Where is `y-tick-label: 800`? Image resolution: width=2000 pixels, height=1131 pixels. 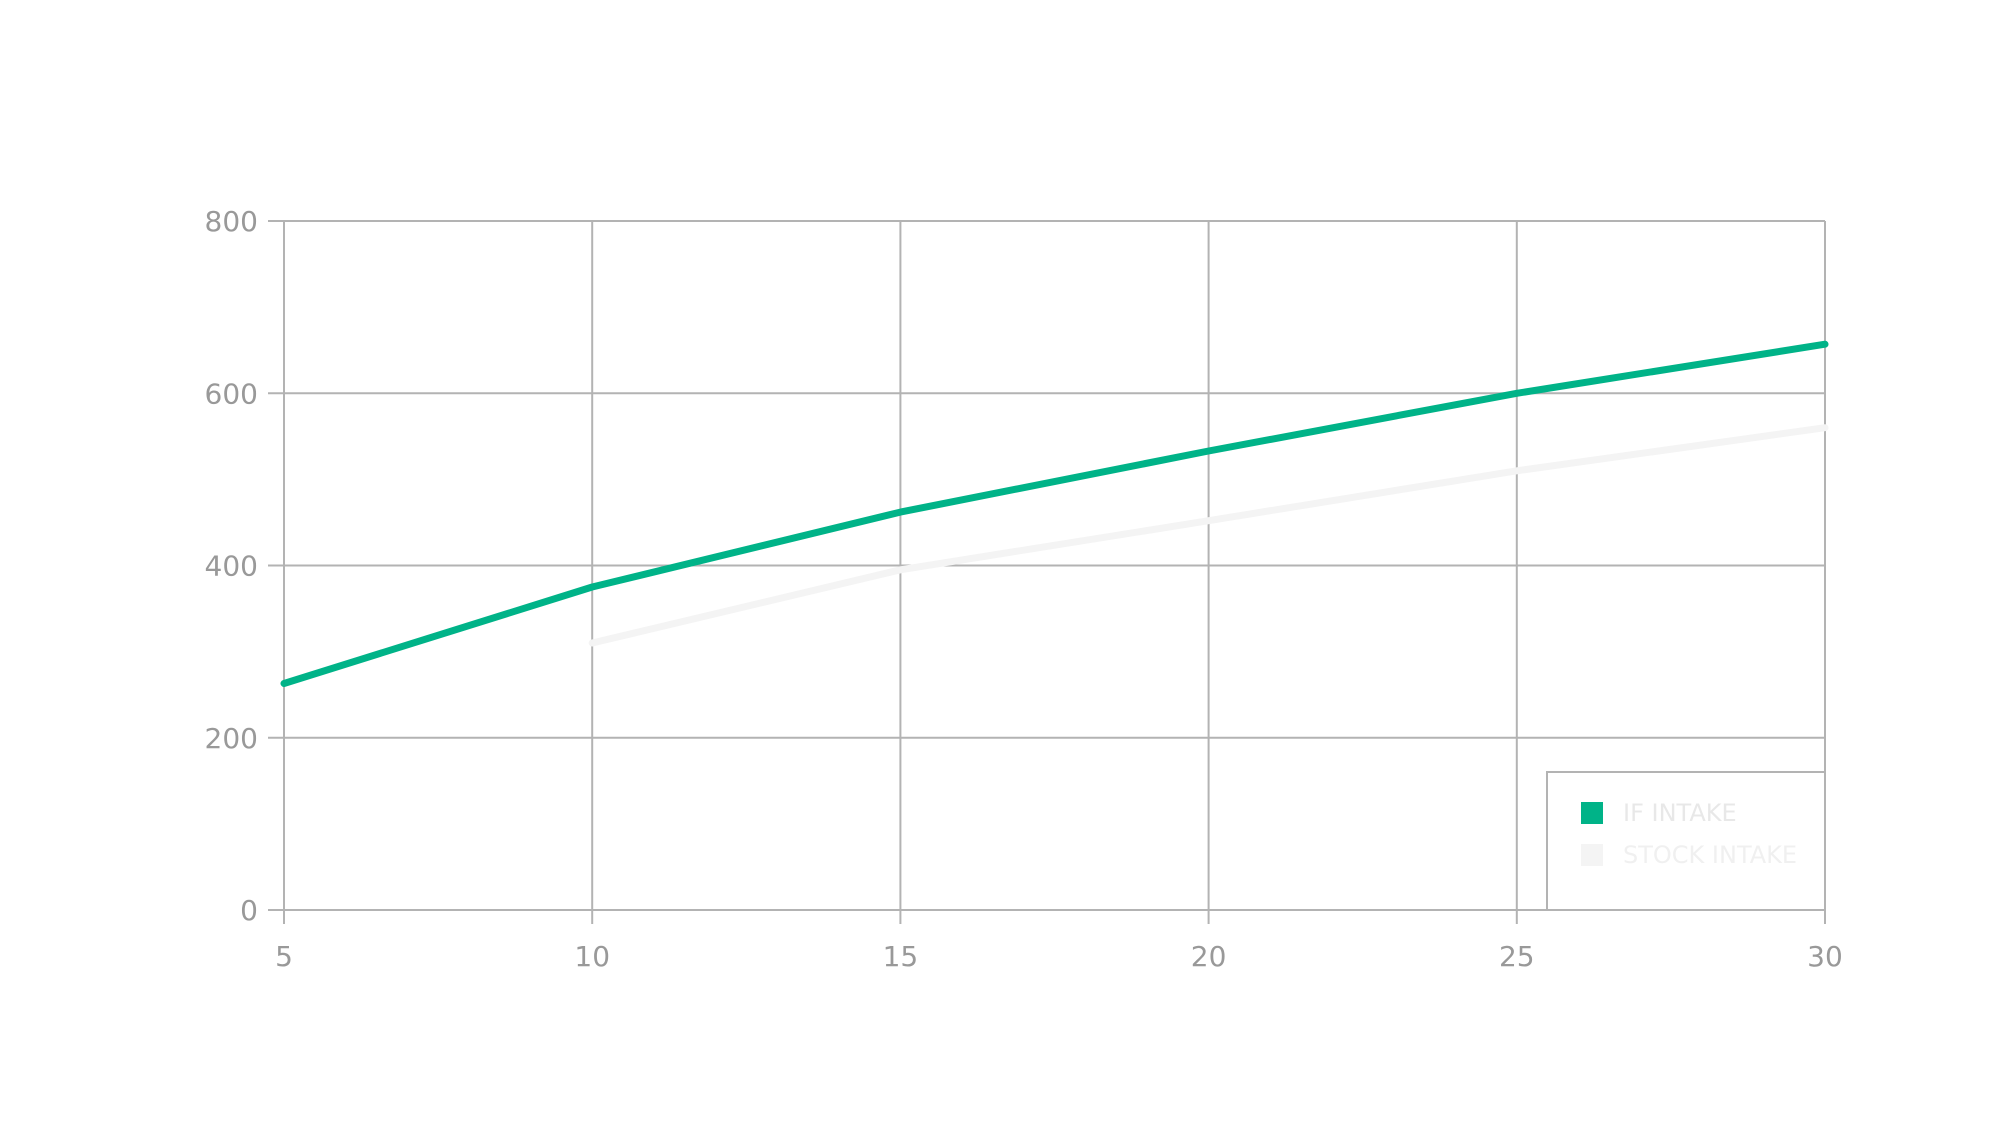 y-tick-label: 800 is located at coordinates (231, 221).